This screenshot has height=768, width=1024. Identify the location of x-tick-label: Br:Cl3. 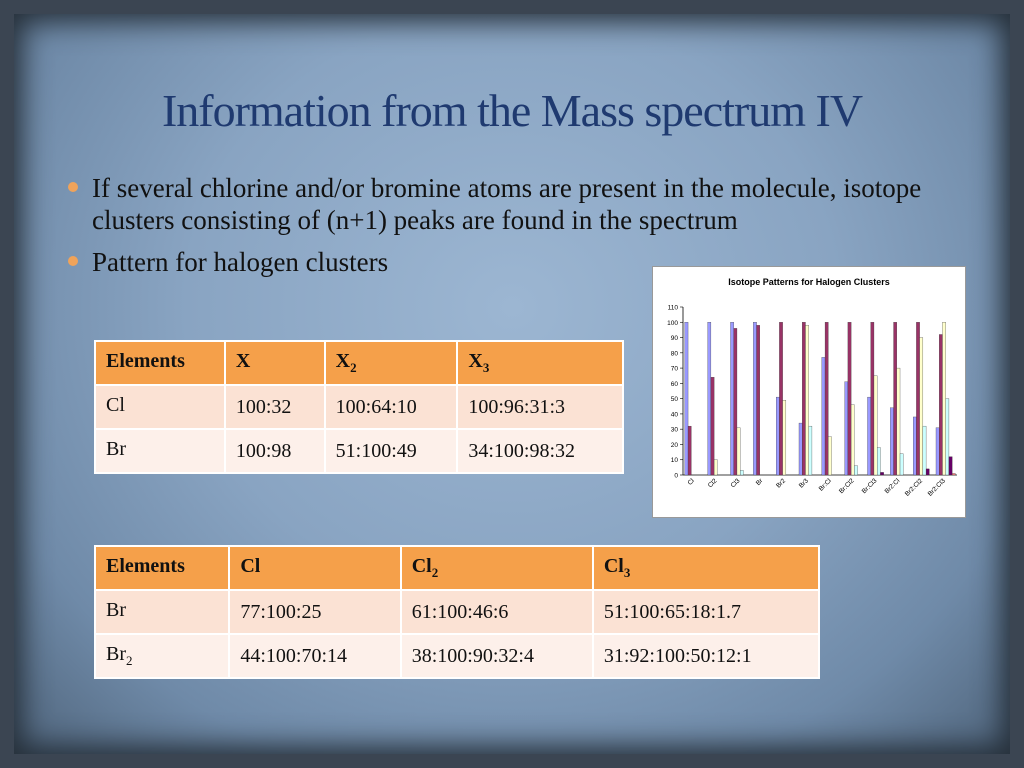
(870, 486).